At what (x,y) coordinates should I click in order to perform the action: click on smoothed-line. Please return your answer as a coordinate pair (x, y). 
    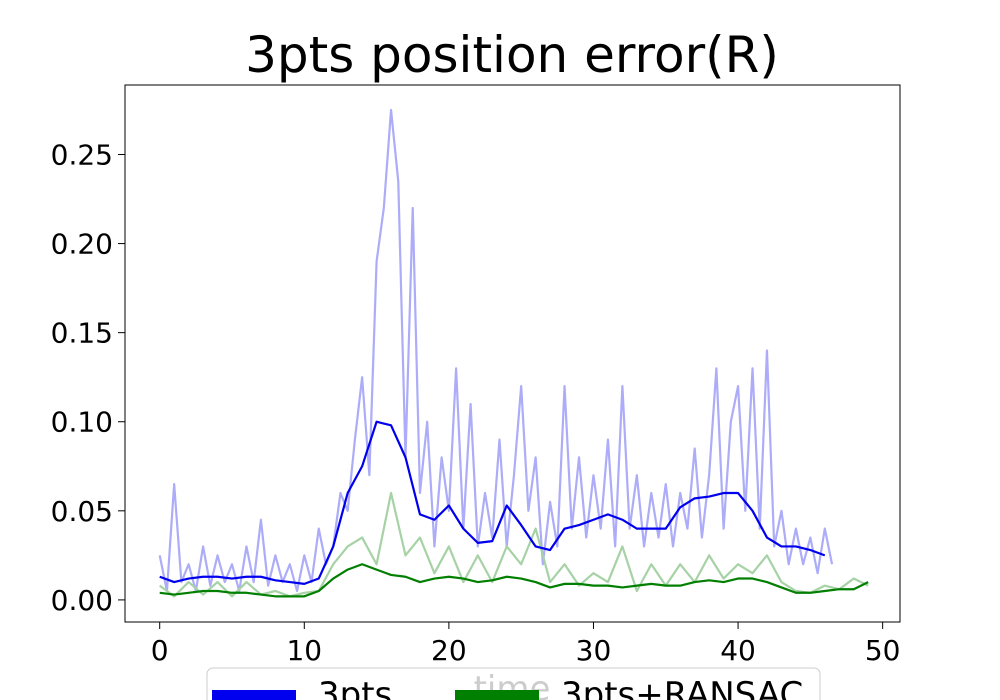
    Looking at the image, I should click on (514, 580).